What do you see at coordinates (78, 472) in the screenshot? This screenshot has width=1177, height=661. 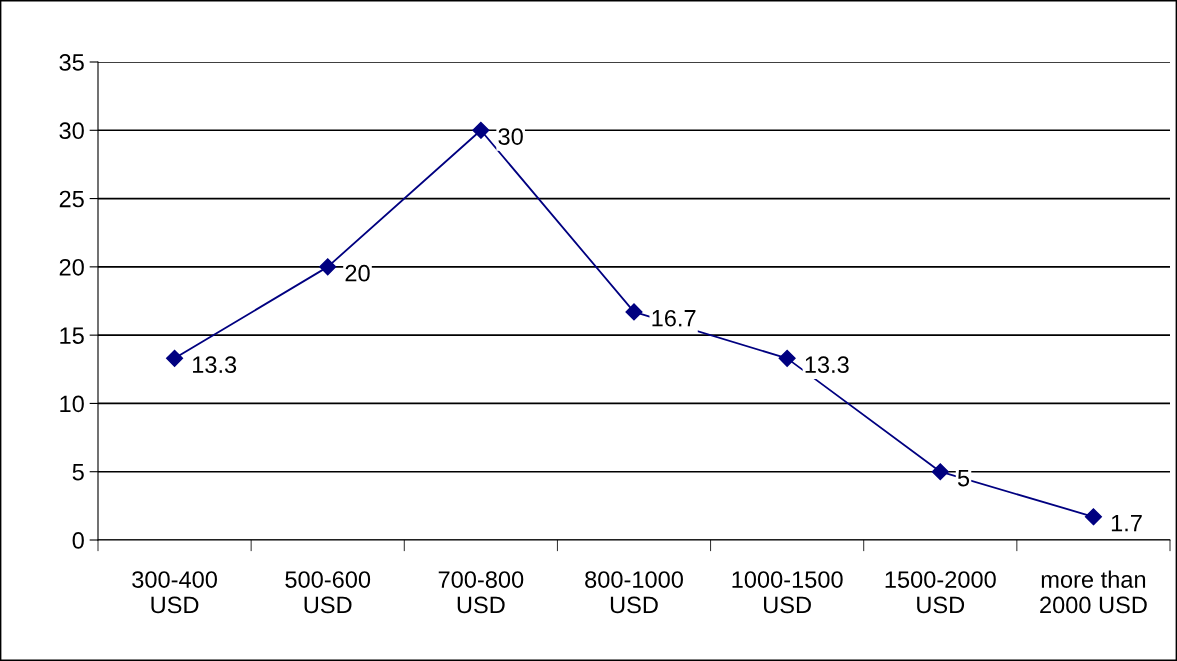 I see `y-tick-label: 5` at bounding box center [78, 472].